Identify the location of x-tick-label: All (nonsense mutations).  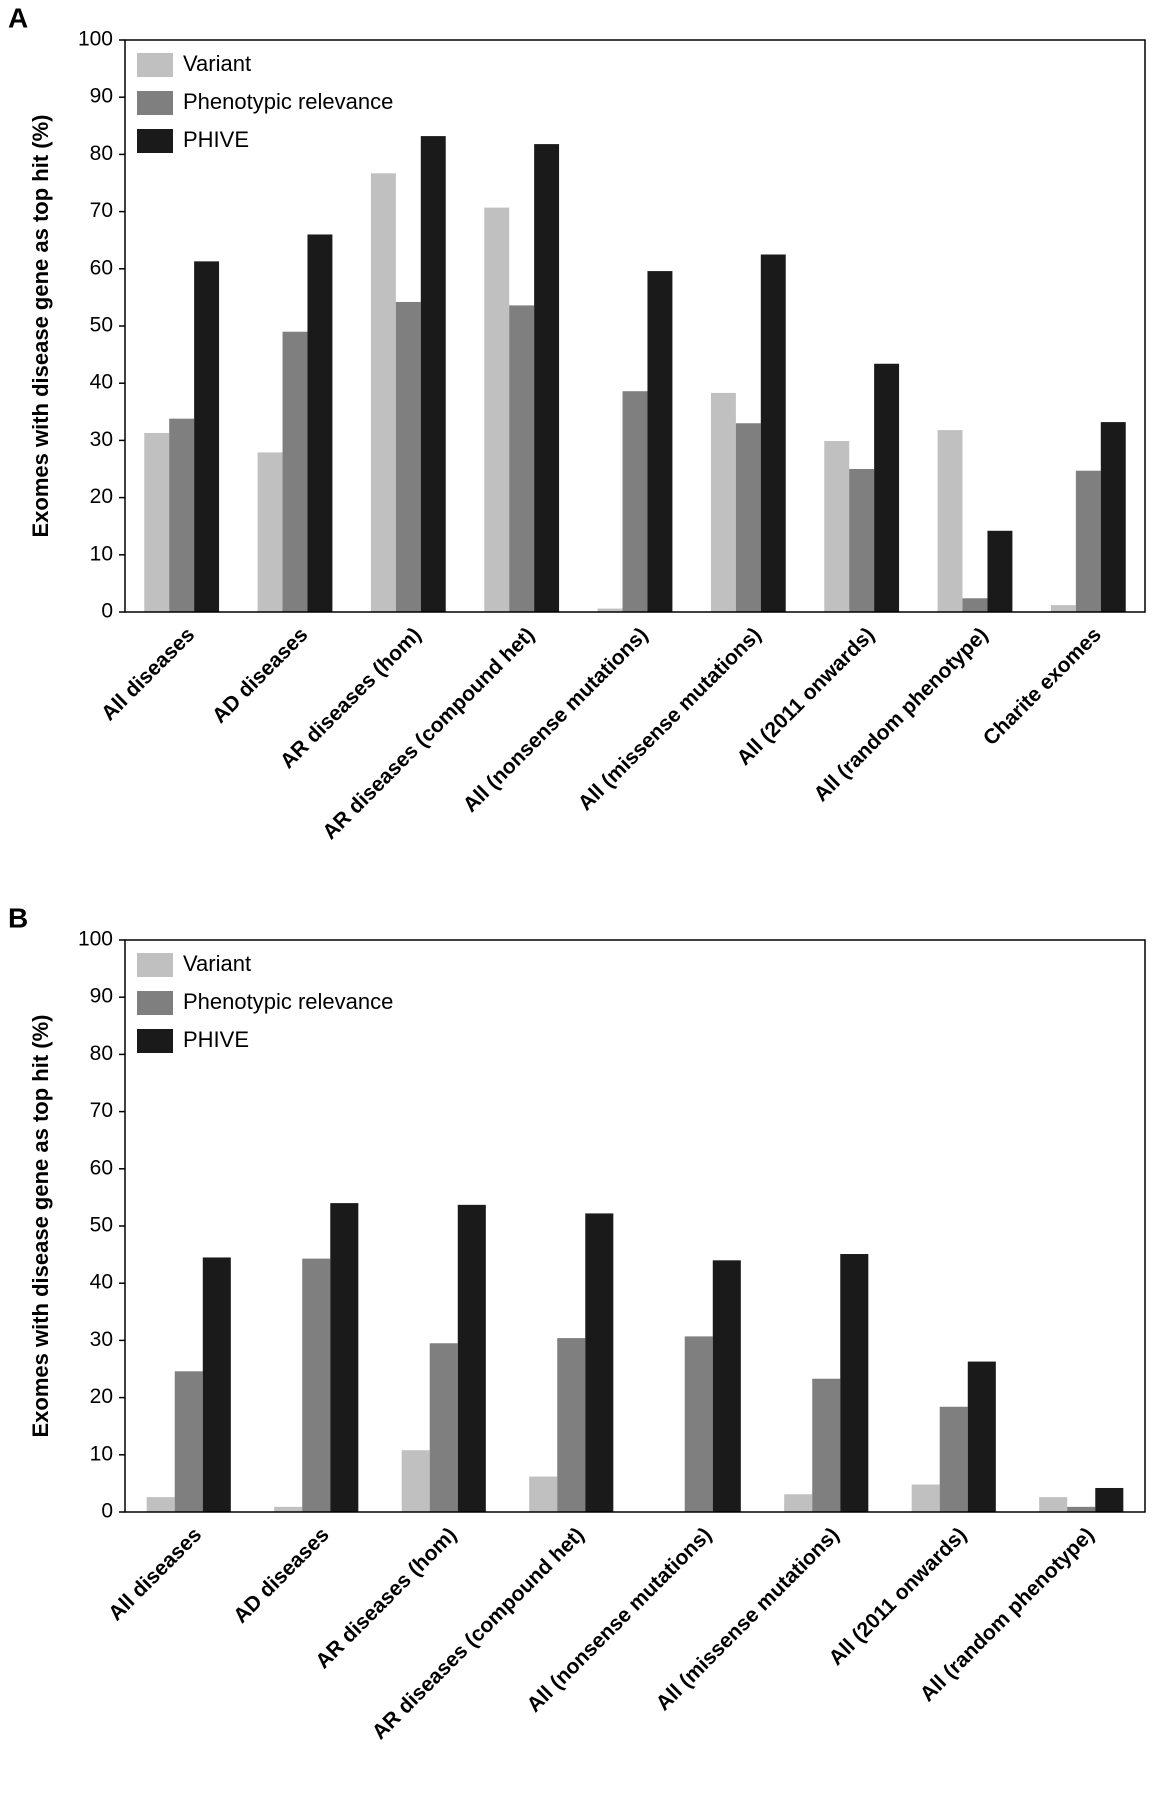
(556, 720).